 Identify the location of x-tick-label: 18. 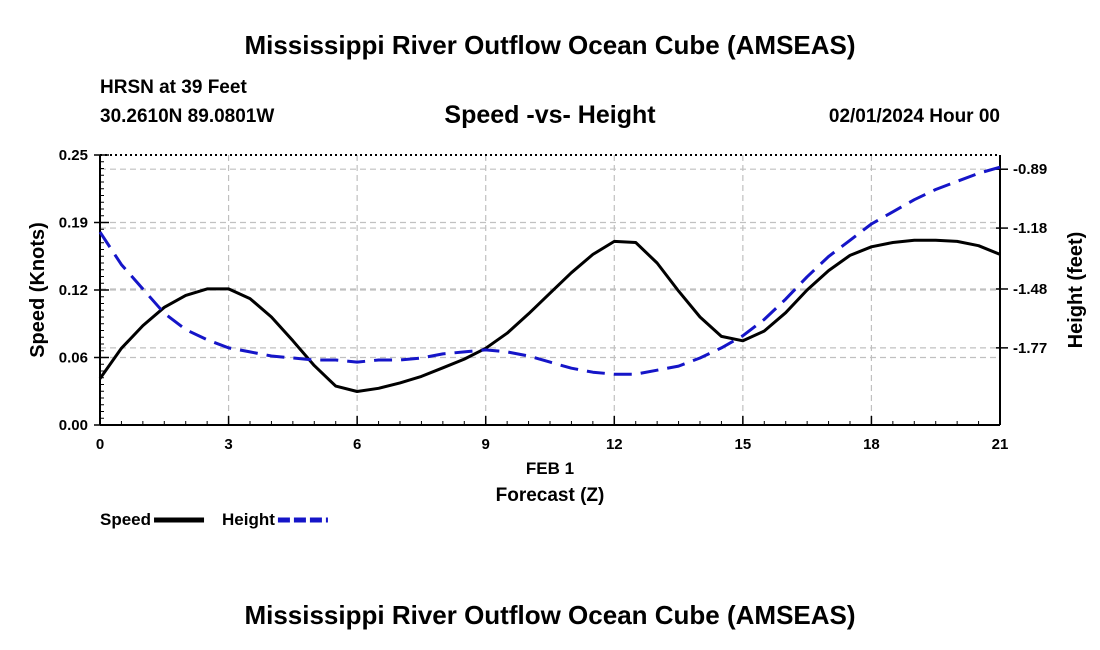
(871, 444).